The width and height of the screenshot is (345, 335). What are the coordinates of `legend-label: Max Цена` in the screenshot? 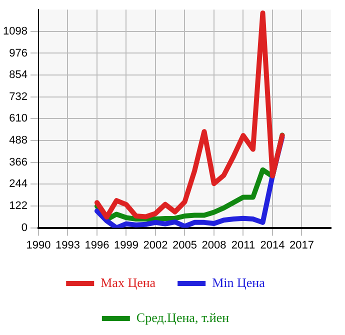 It's located at (128, 282).